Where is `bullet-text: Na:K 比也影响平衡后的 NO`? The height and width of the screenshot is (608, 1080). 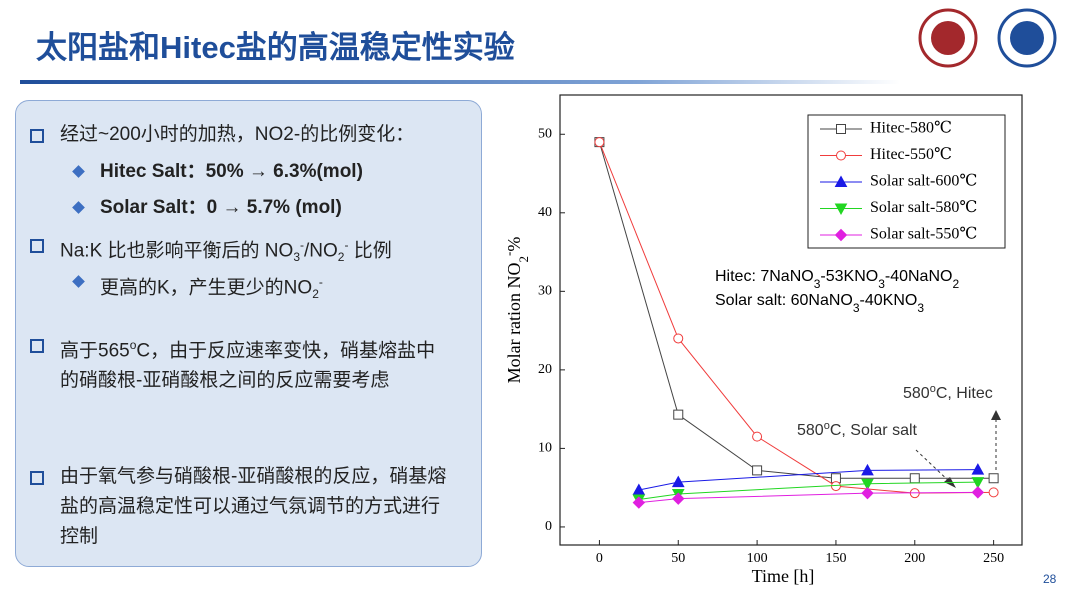 bullet-text: Na:K 比也影响平衡后的 NO is located at coordinates (177, 251).